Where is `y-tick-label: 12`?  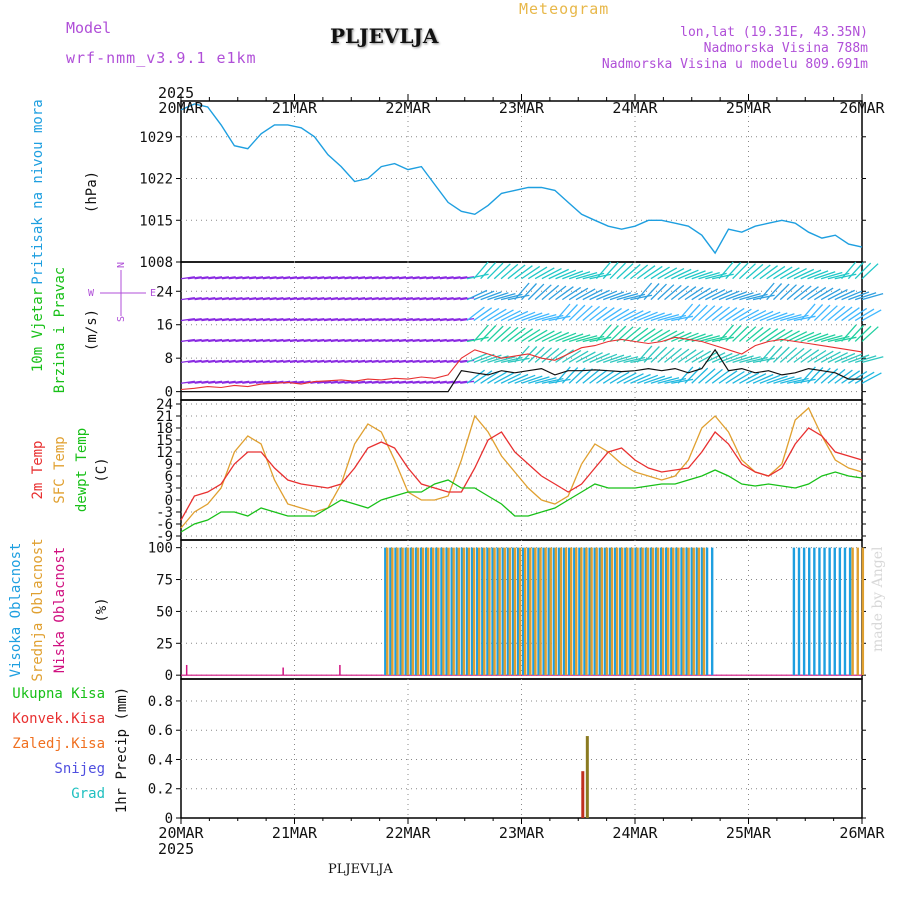 y-tick-label: 12 is located at coordinates (164, 453).